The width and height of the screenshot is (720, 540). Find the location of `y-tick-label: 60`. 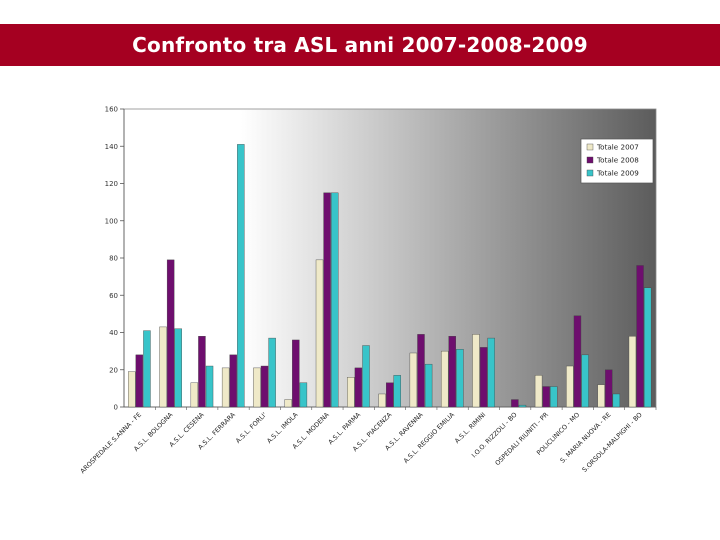

y-tick-label: 60 is located at coordinates (113, 296).